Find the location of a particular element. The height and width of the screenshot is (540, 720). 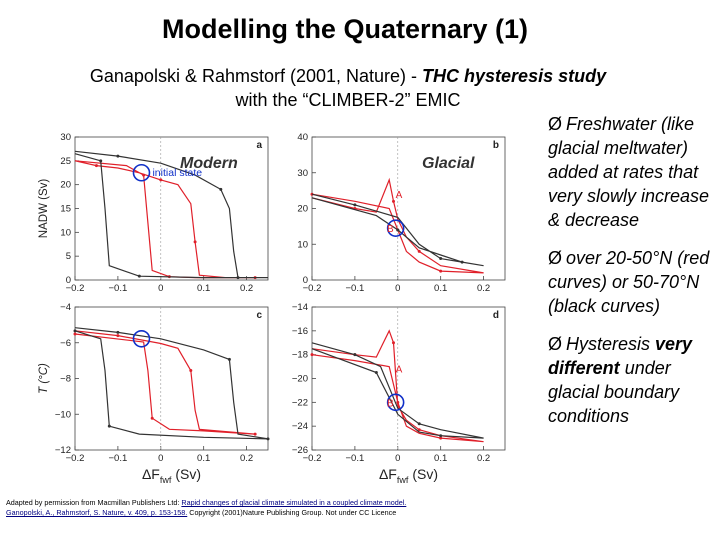

y-tick-label: −12 is located at coordinates (63, 450).